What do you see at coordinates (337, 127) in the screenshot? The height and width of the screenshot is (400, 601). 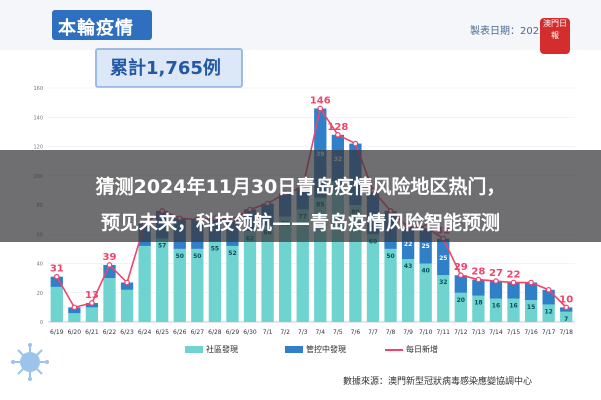 I see `data-label-daily: 128` at bounding box center [337, 127].